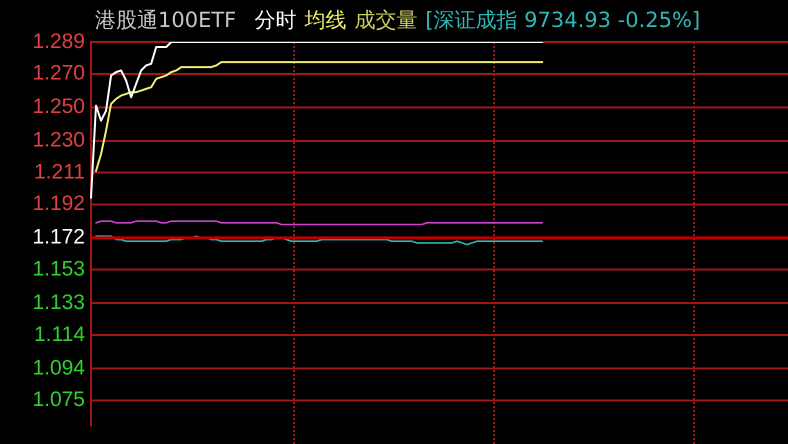 Image resolution: width=788 pixels, height=444 pixels. What do you see at coordinates (325, 20) in the screenshot?
I see `series-label: 均线` at bounding box center [325, 20].